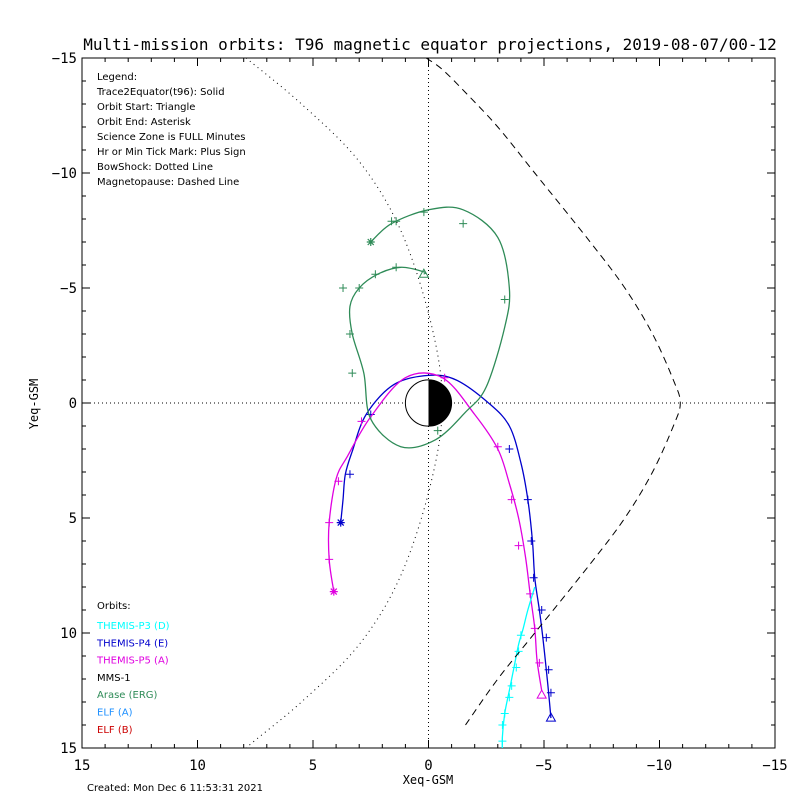  What do you see at coordinates (115, 713) in the screenshot?
I see `orbit-legend-entry: ELF (A)` at bounding box center [115, 713].